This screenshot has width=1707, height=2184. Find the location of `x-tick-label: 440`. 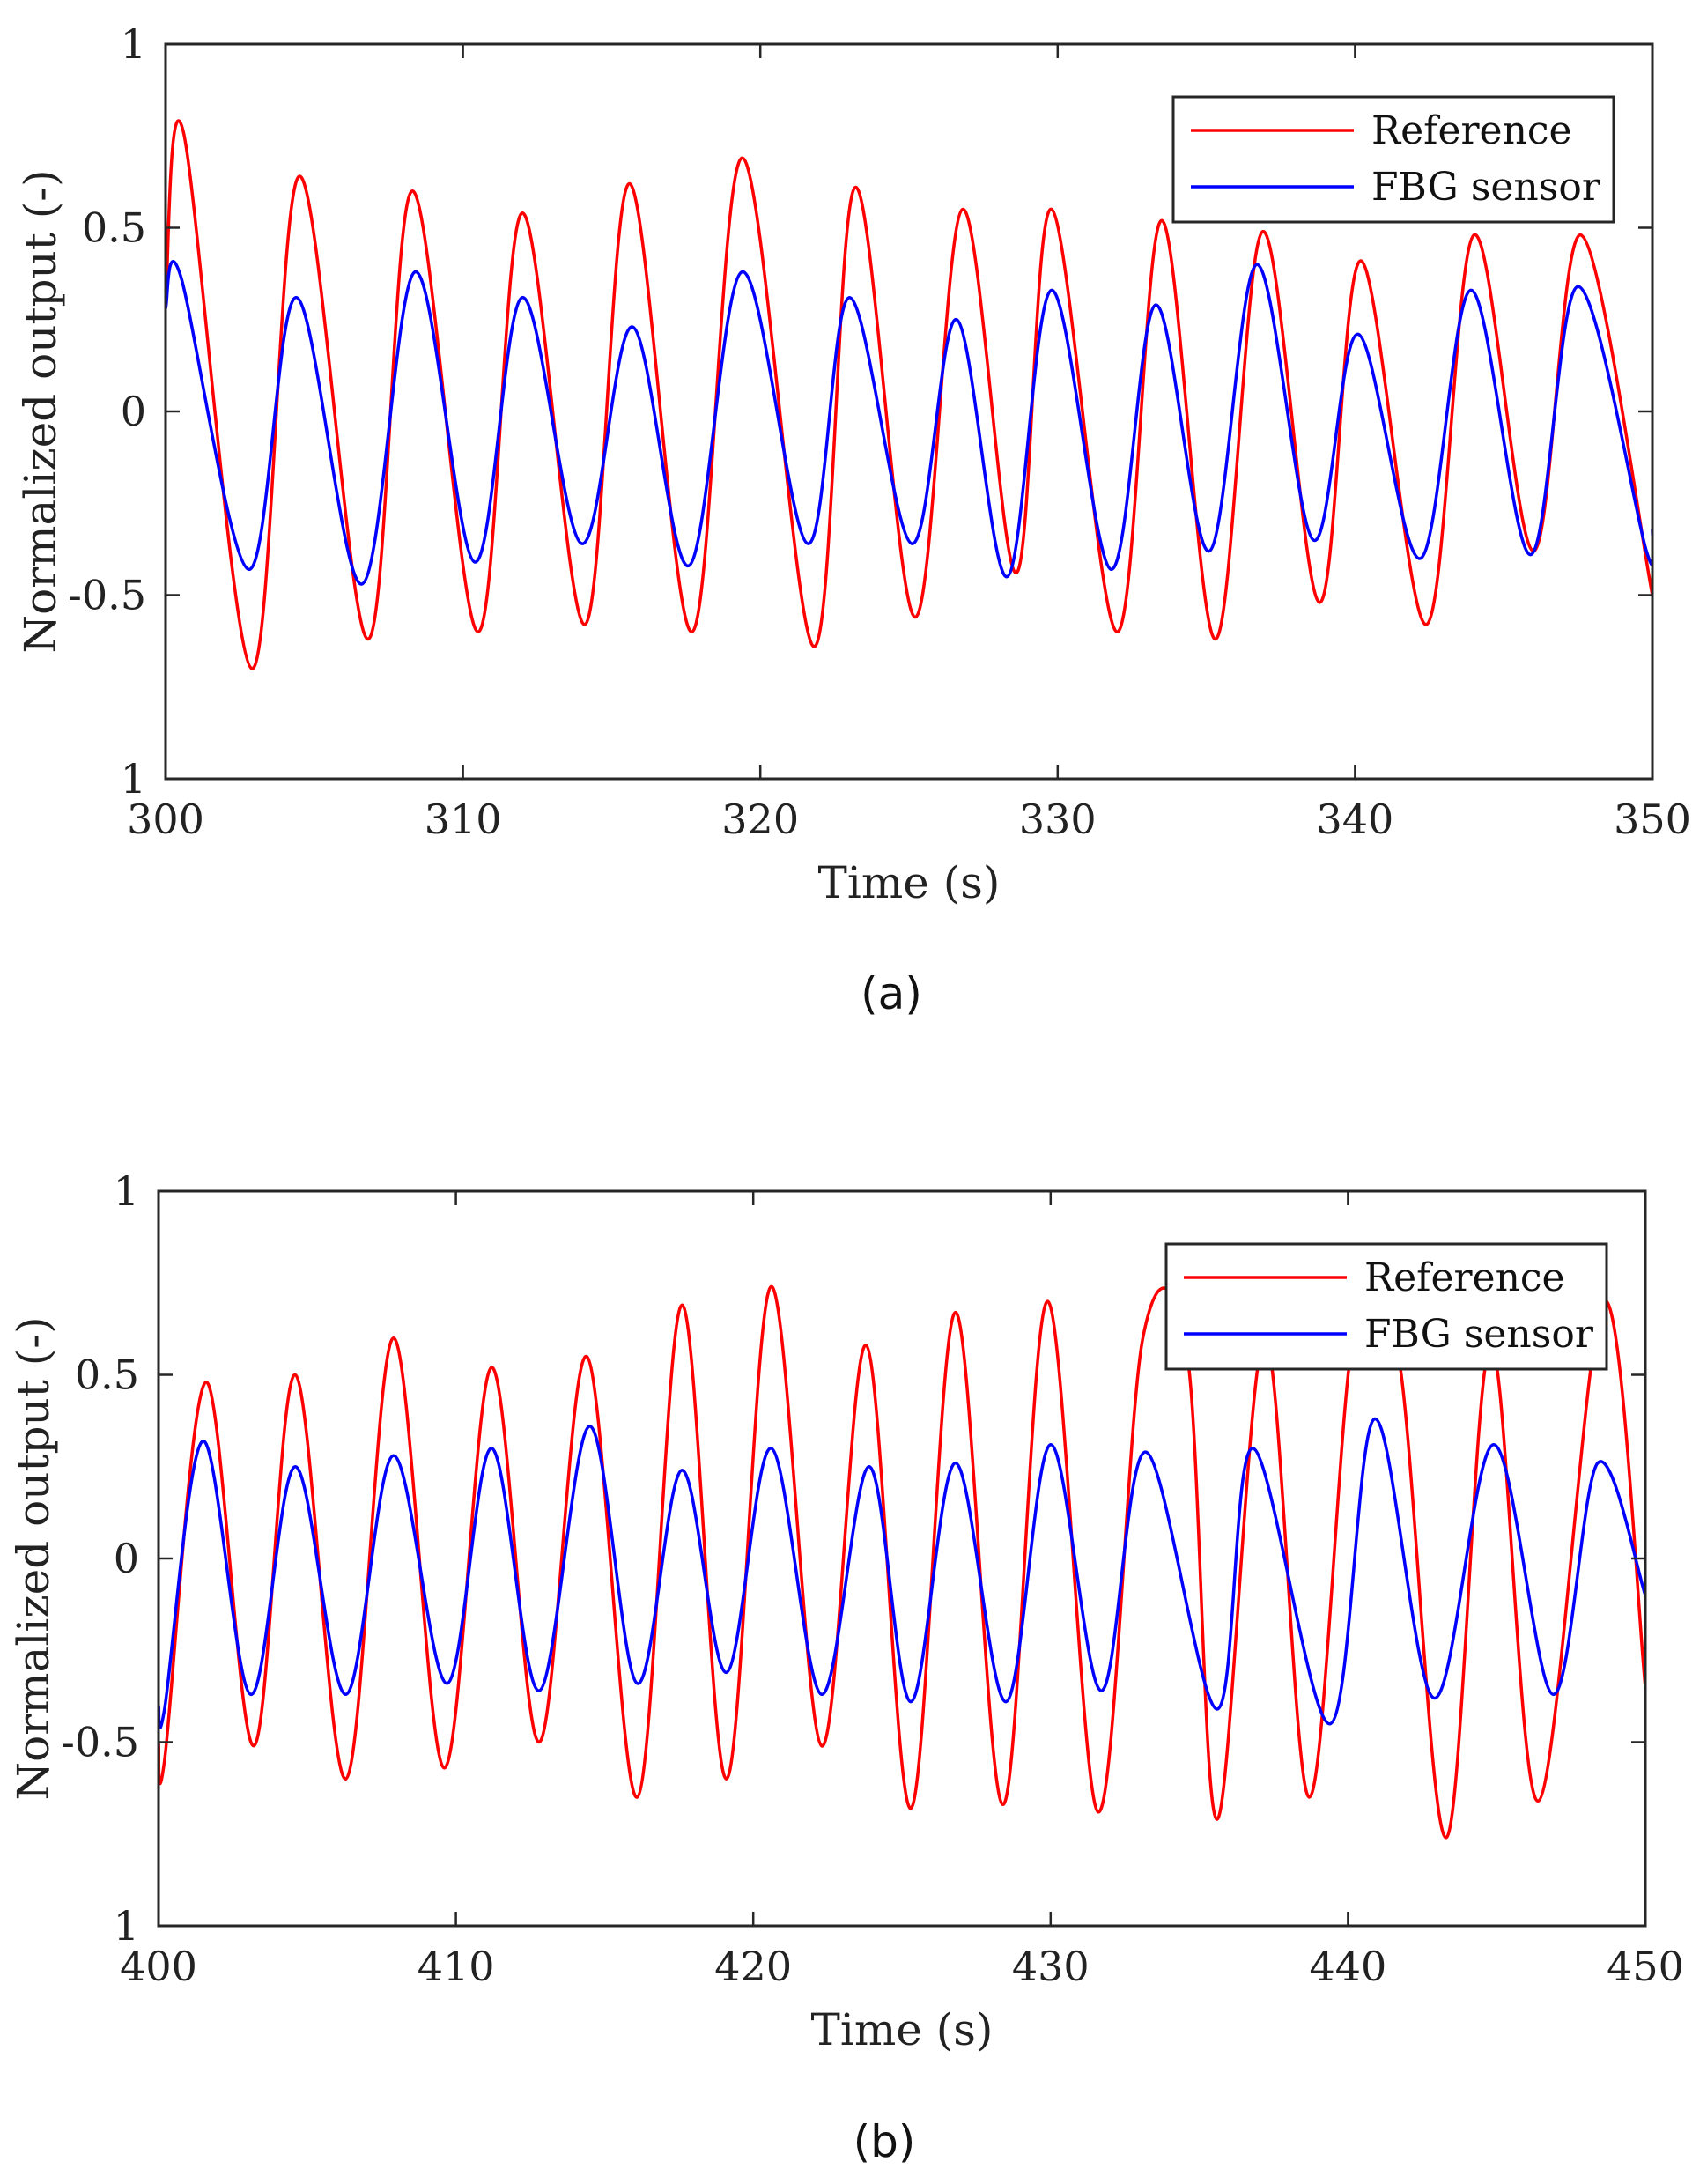

x-tick-label: 440 is located at coordinates (1347, 1966).